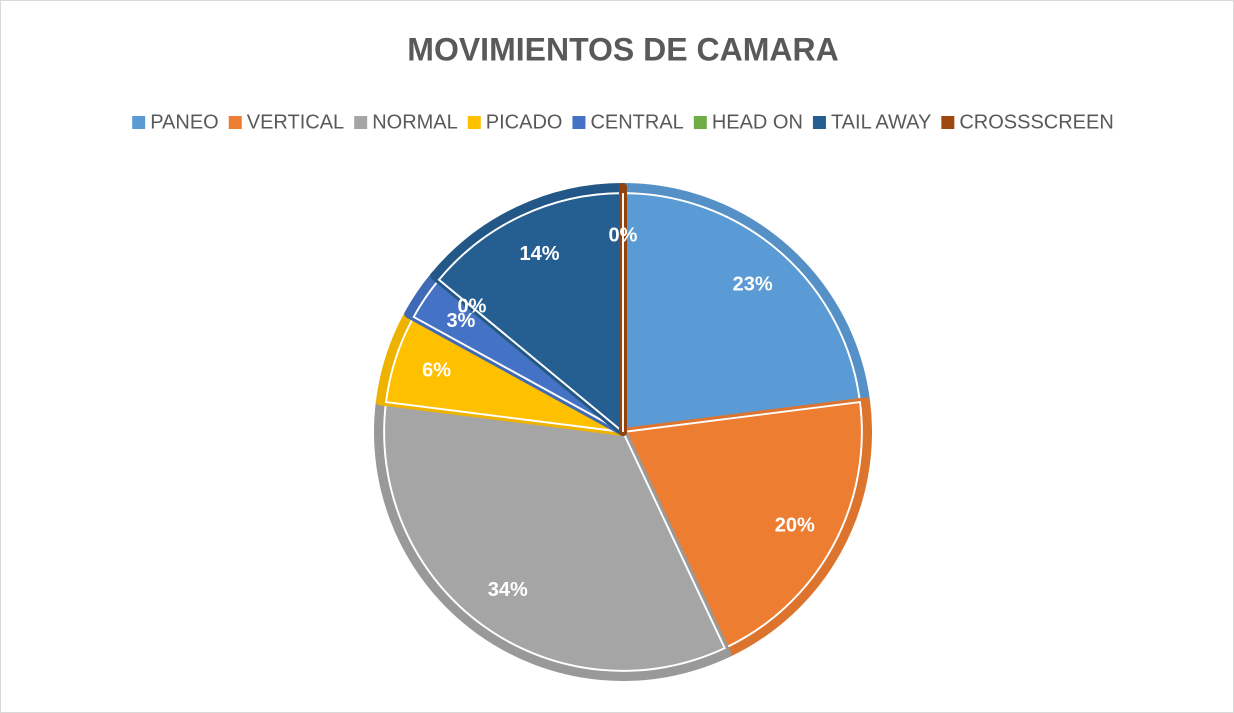 Image resolution: width=1234 pixels, height=713 pixels. What do you see at coordinates (1036, 122) in the screenshot?
I see `legend-label: CROSSSCREEN` at bounding box center [1036, 122].